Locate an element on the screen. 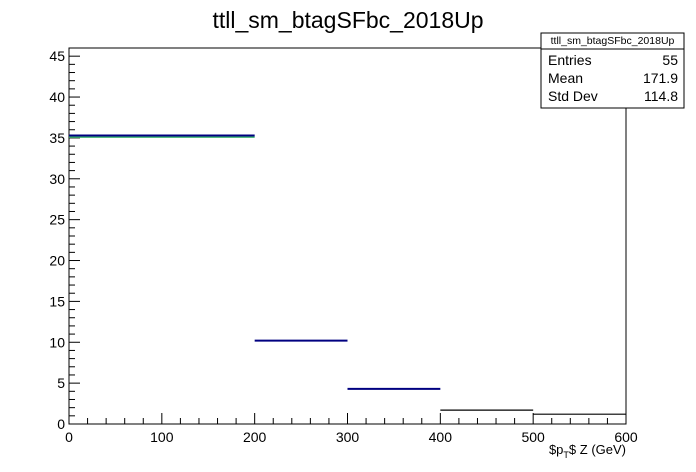 This screenshot has width=696, height=472. x-tick-label: 200 is located at coordinates (255, 437).